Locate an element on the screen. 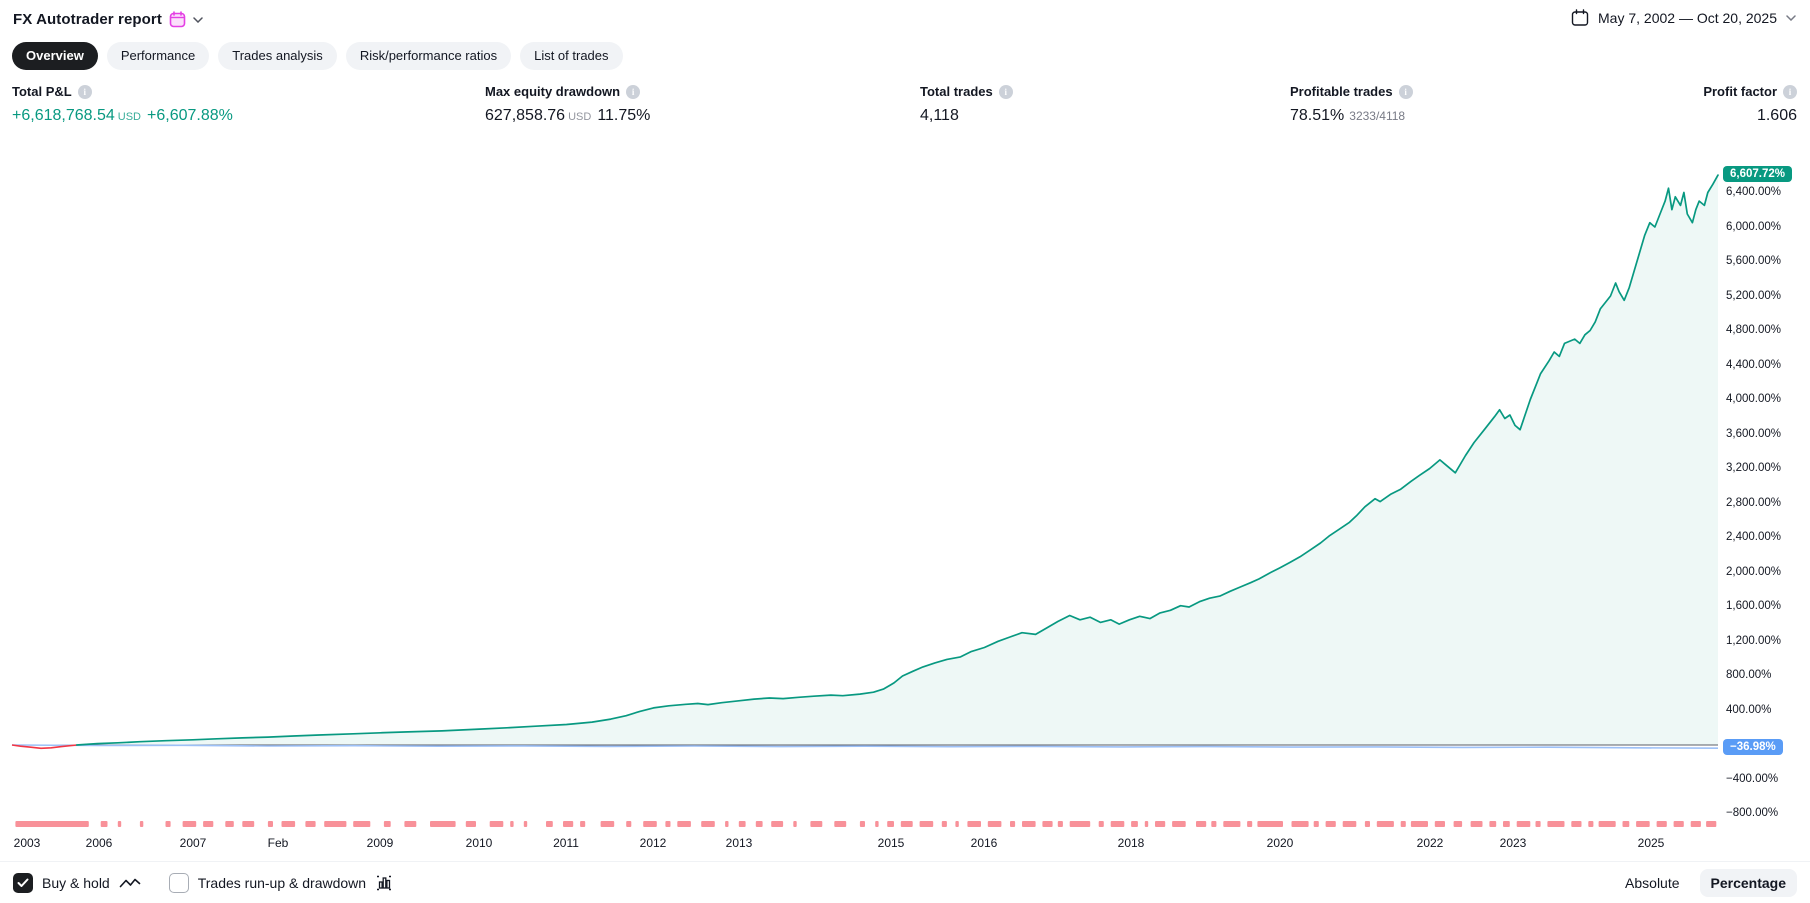 This screenshot has height=903, width=1810. chart-footer-bar: Buy & hold Trades run-up & drawdown is located at coordinates (905, 882).